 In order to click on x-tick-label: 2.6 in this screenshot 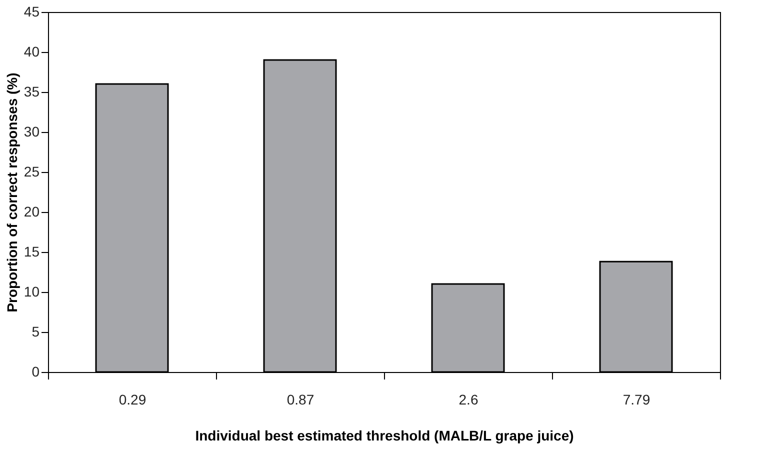, I will do `click(468, 400)`.